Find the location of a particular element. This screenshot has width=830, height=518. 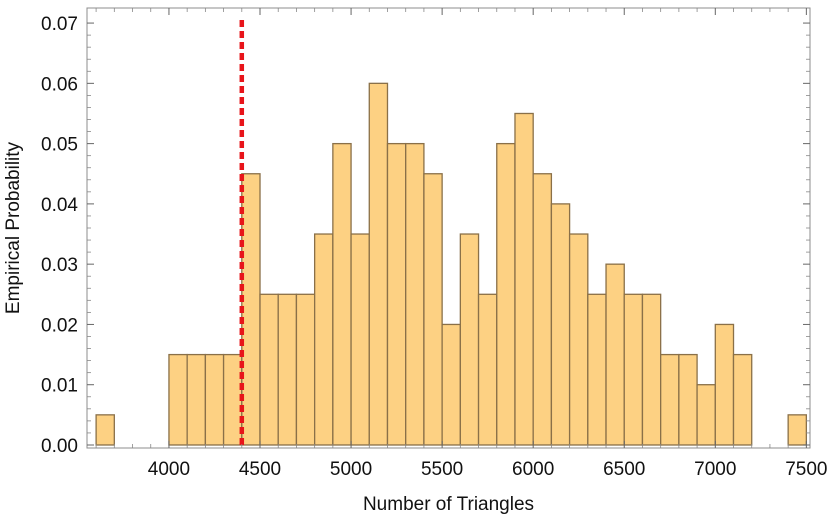

x-tick-label: 6500 is located at coordinates (624, 469).